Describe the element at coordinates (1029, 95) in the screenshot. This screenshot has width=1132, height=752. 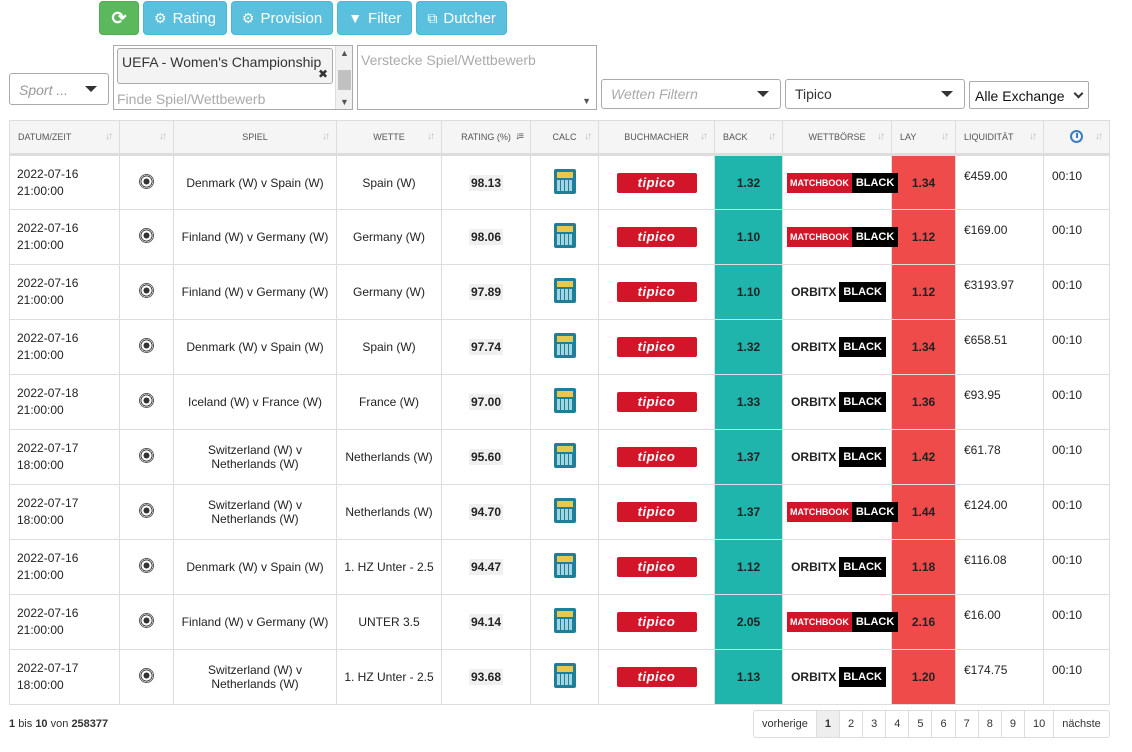
I see `exchange-select: Alle Exchange` at that location.